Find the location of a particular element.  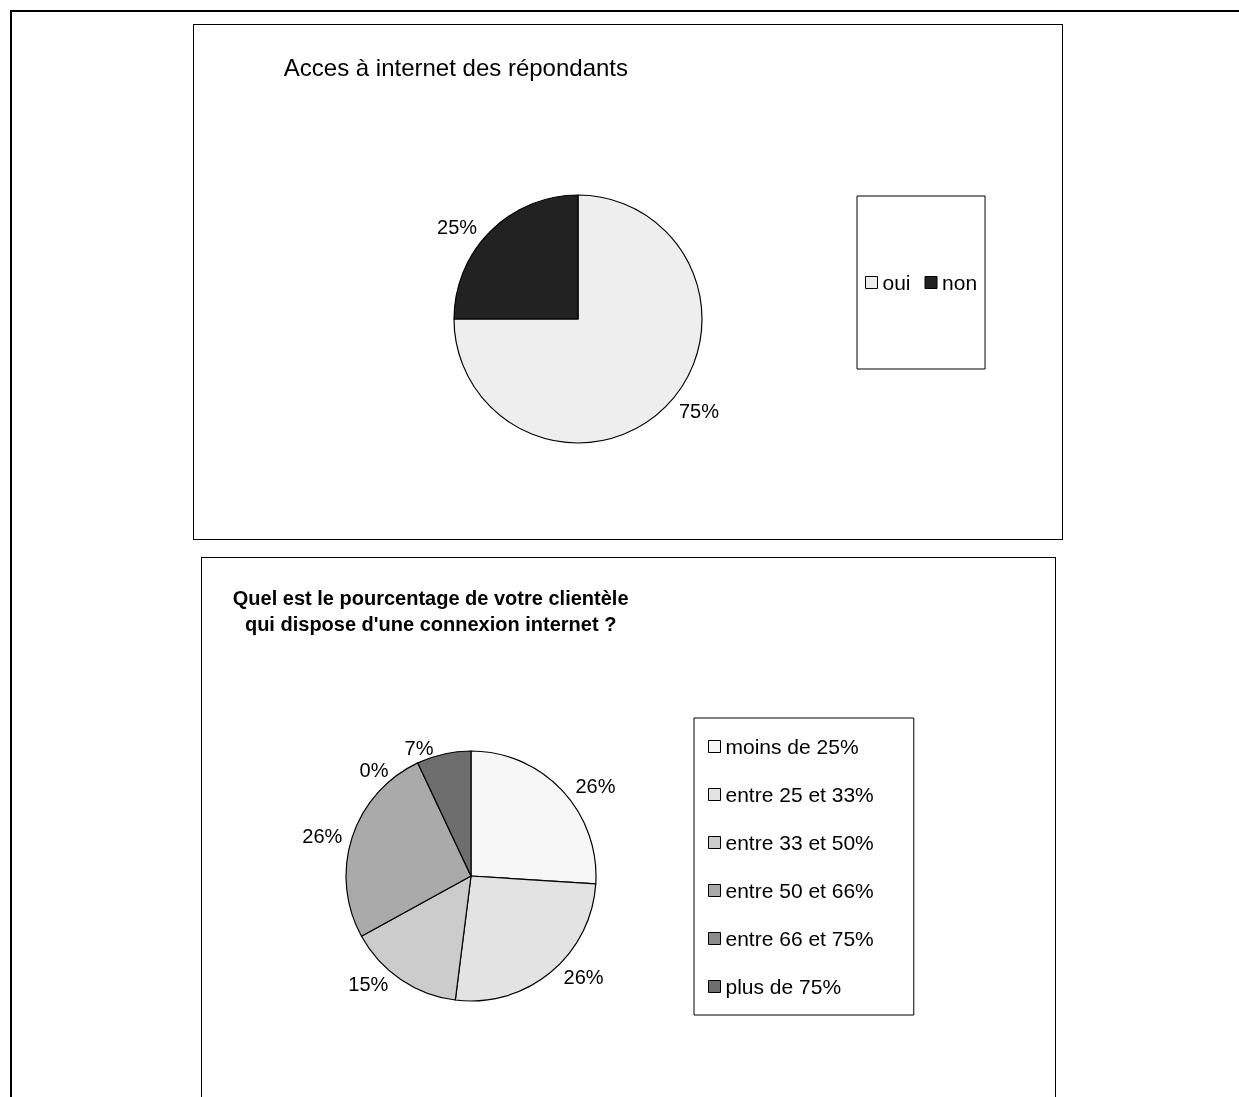

legend-label: moins de 25% is located at coordinates (792, 746).